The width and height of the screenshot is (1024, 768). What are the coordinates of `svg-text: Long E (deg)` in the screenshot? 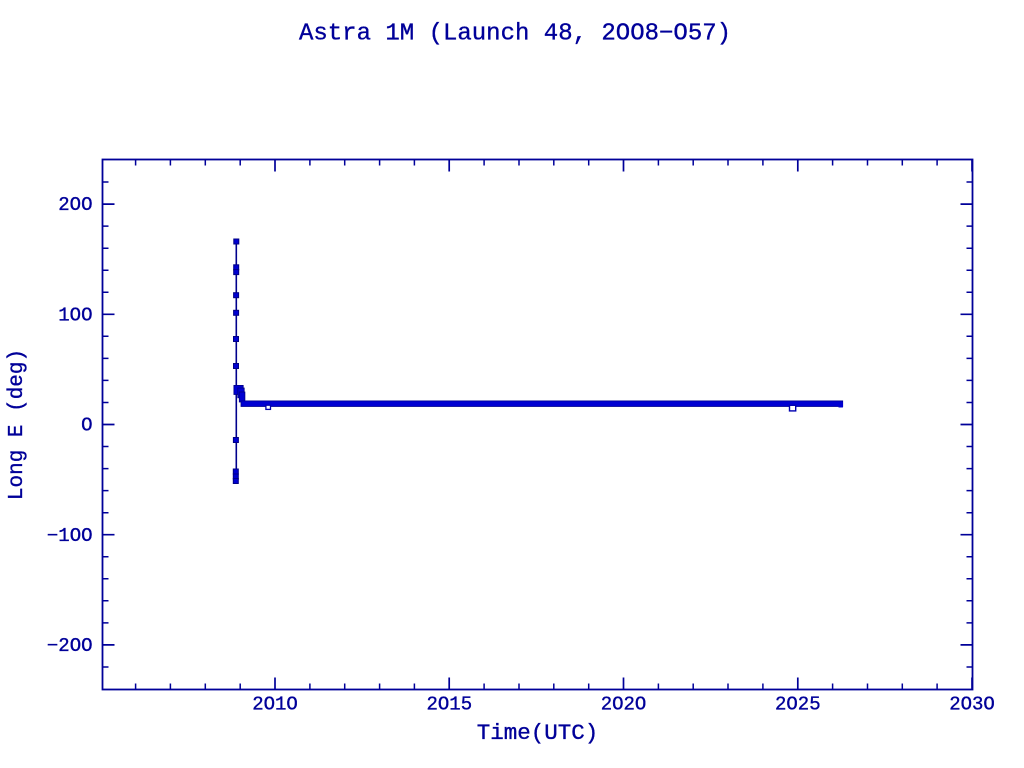 It's located at (17, 424).